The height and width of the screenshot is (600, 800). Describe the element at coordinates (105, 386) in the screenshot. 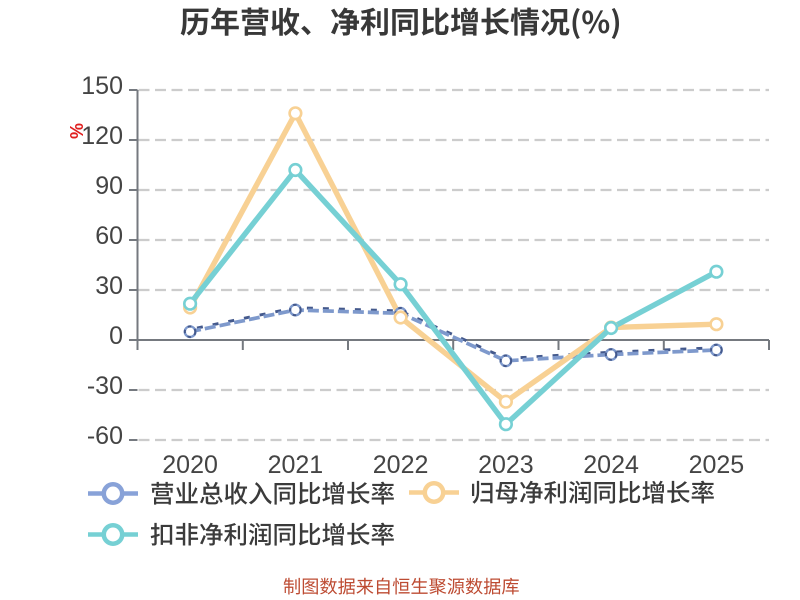

I see `svg-text: -30` at that location.